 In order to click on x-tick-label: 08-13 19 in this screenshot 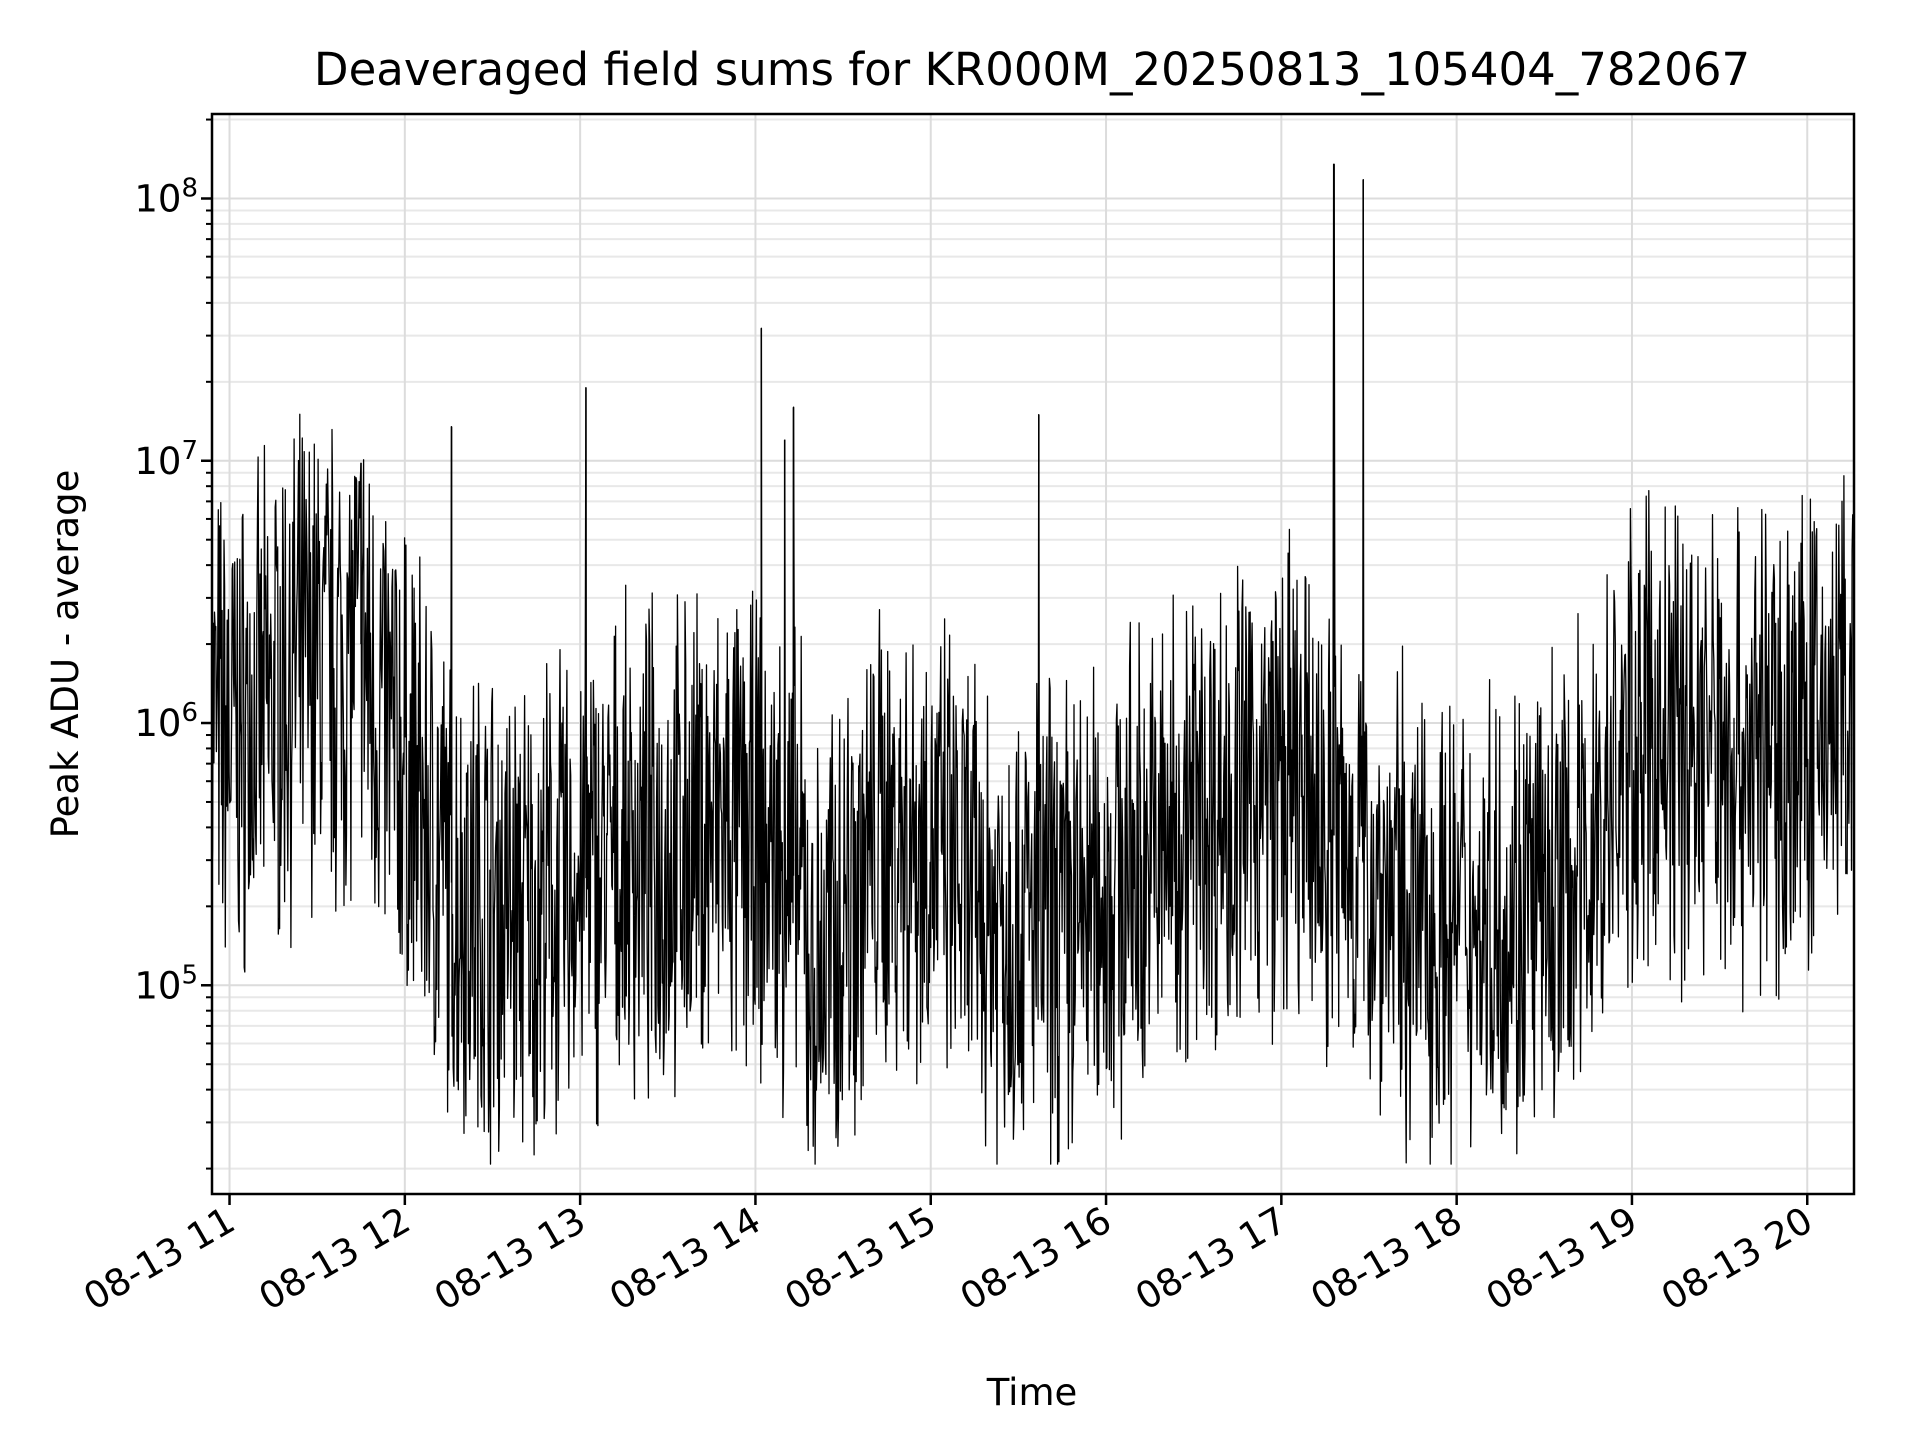, I will do `click(1562, 1259)`.